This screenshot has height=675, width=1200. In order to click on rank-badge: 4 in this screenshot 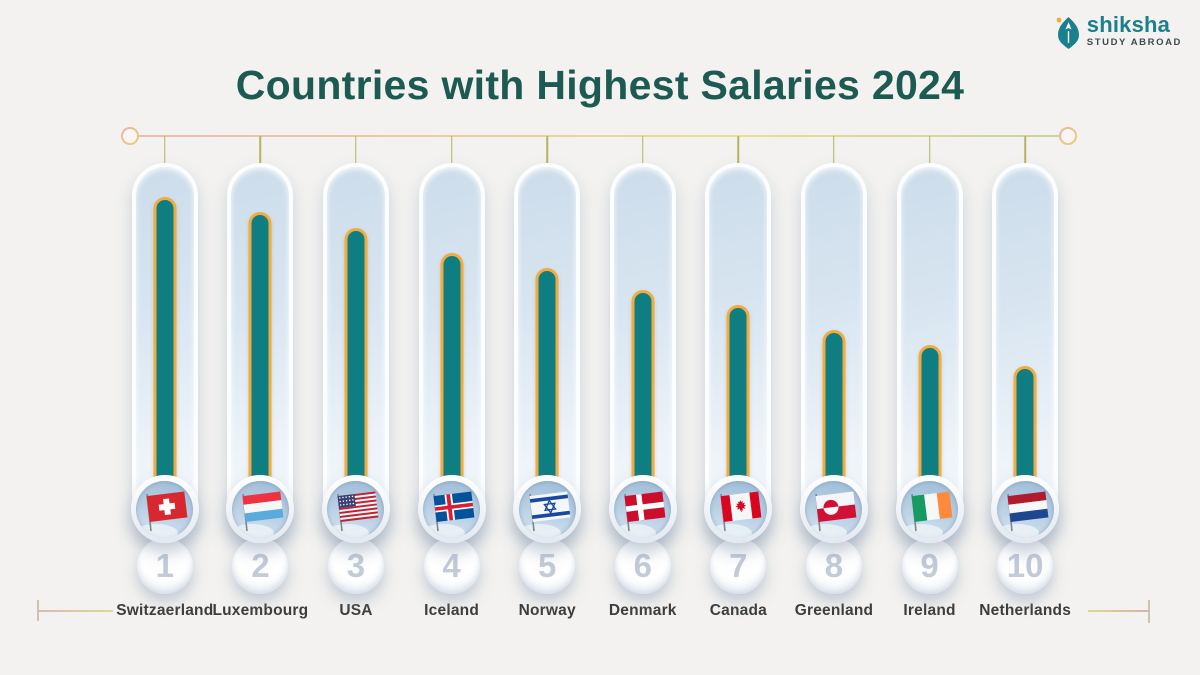, I will do `click(451, 566)`.